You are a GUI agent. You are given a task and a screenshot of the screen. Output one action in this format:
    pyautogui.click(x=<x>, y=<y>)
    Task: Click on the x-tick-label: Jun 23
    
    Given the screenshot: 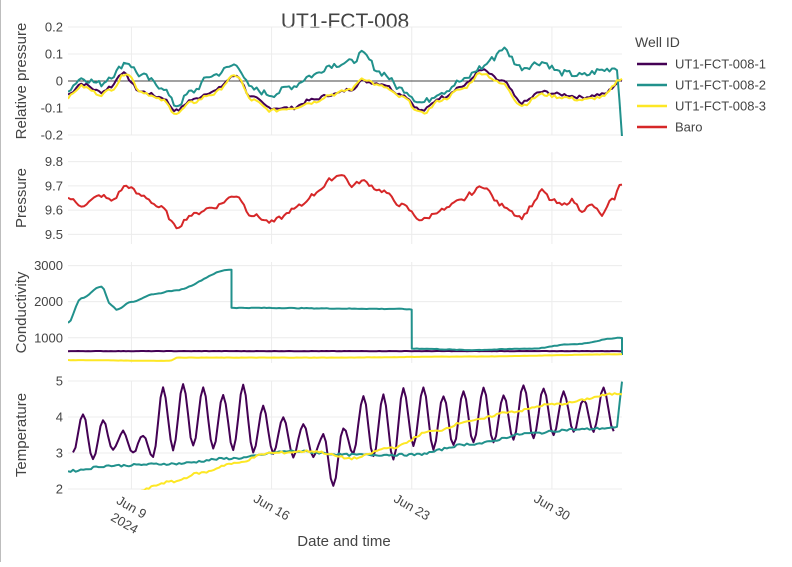 What is the action you would take?
    pyautogui.click(x=411, y=507)
    